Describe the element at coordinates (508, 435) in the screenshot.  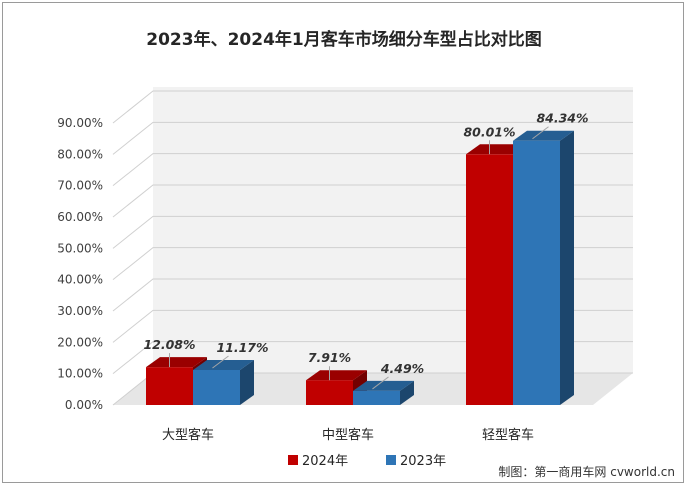
I see `x-tick-label: 轻型客车` at that location.